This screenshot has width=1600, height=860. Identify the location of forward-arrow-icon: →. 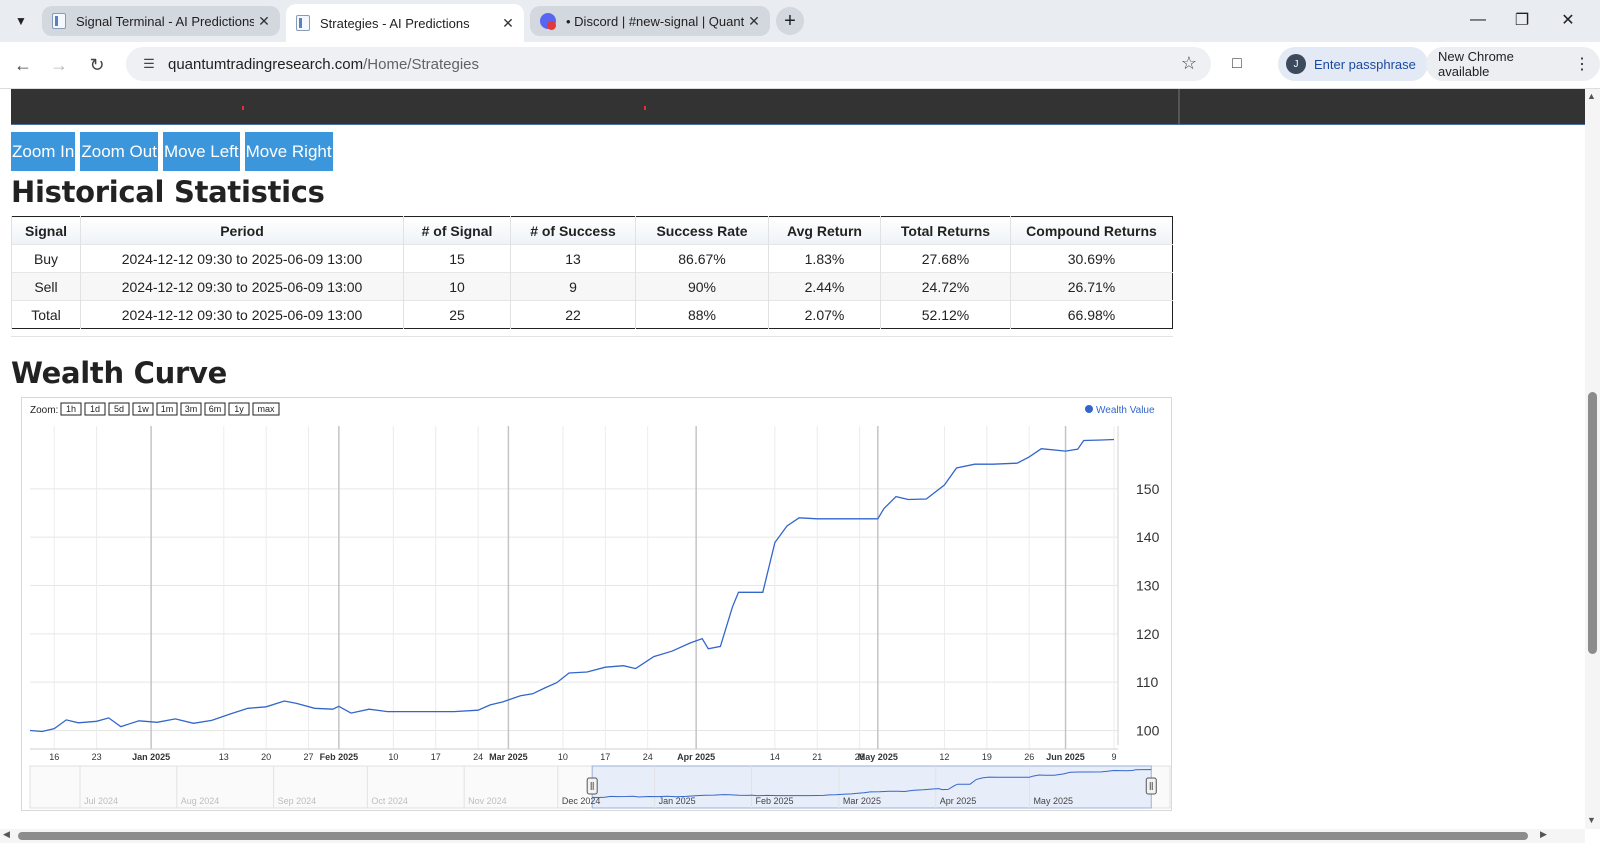
(59, 64).